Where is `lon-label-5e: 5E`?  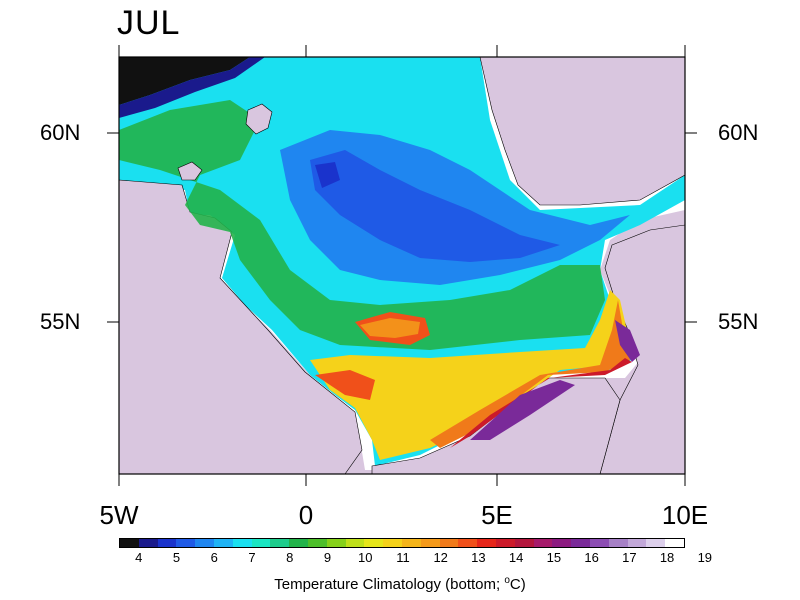
lon-label-5e: 5E is located at coordinates (497, 515).